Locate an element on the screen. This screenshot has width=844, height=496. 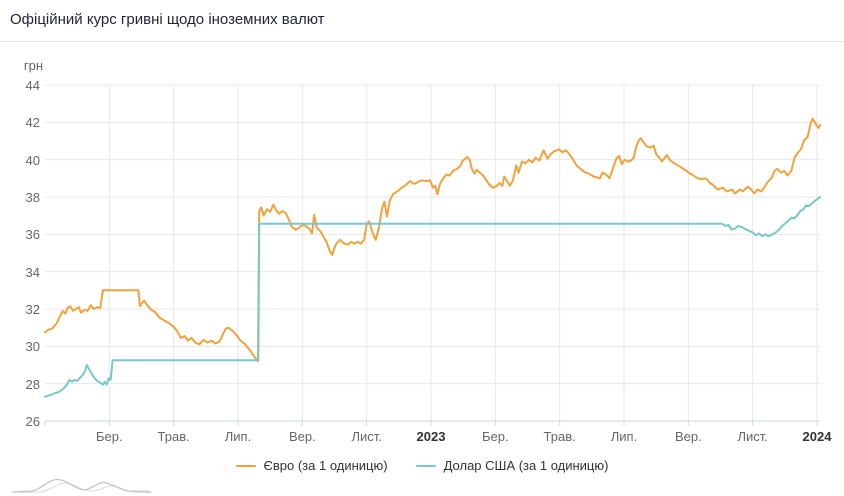
legend-item-usd: Долар США (за 1 одиницю) is located at coordinates (512, 465).